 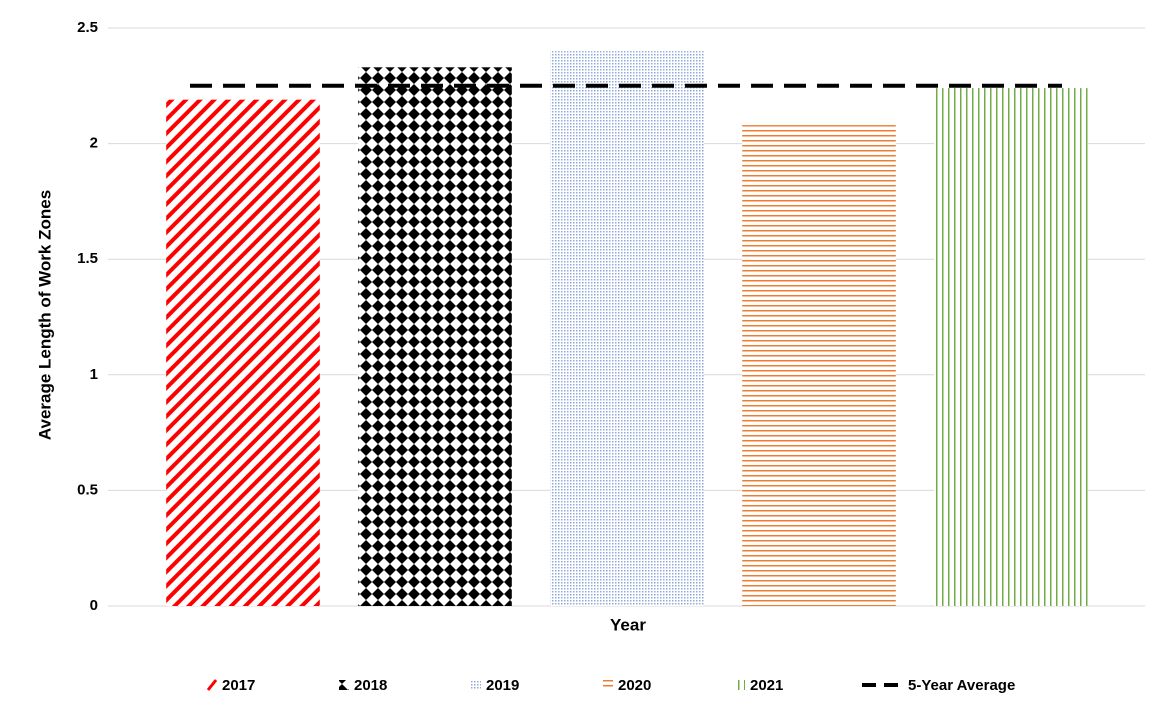 I want to click on legend-label: 2018, so click(x=370, y=685).